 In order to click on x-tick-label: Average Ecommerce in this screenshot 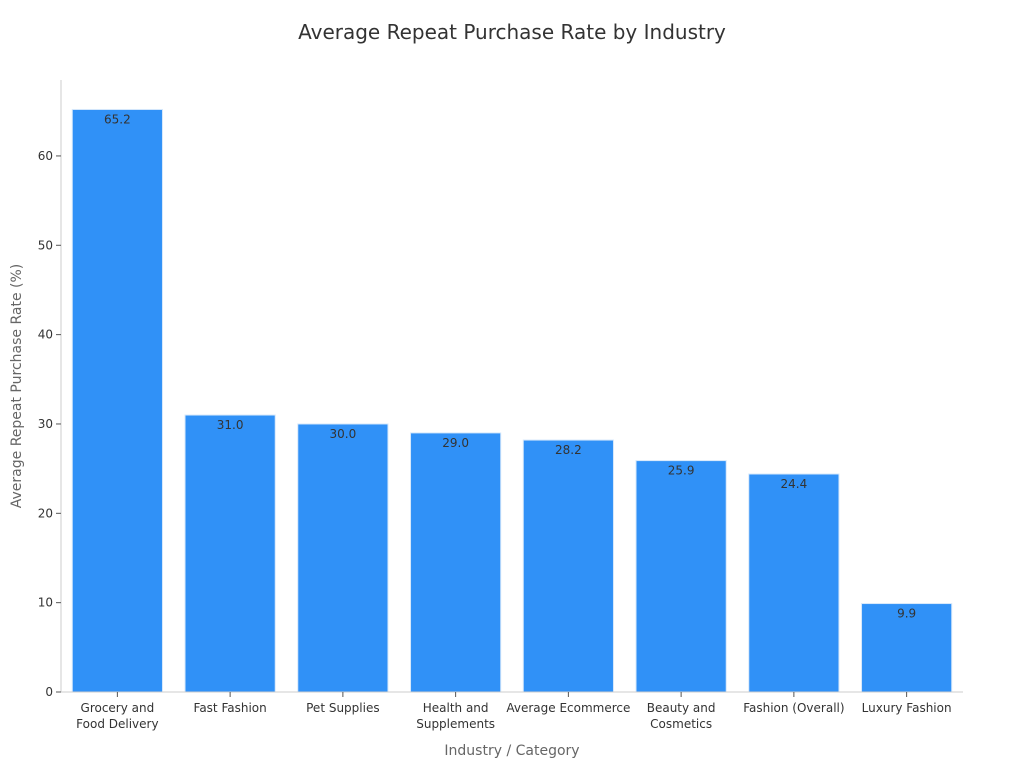, I will do `click(568, 708)`.